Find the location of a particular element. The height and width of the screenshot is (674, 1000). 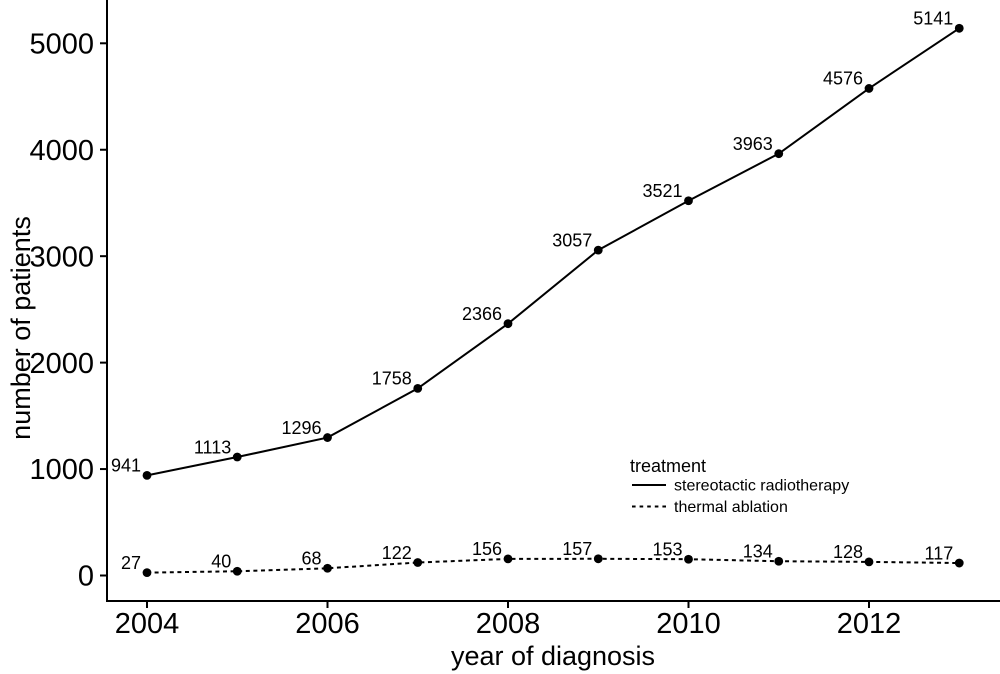

data-point-label: 941 is located at coordinates (126, 466).